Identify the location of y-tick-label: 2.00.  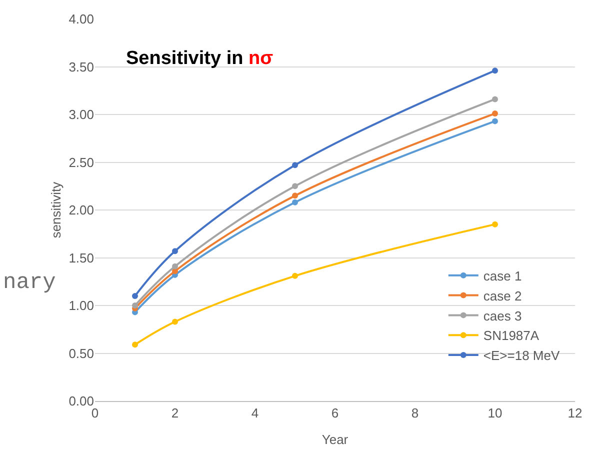
(81, 210).